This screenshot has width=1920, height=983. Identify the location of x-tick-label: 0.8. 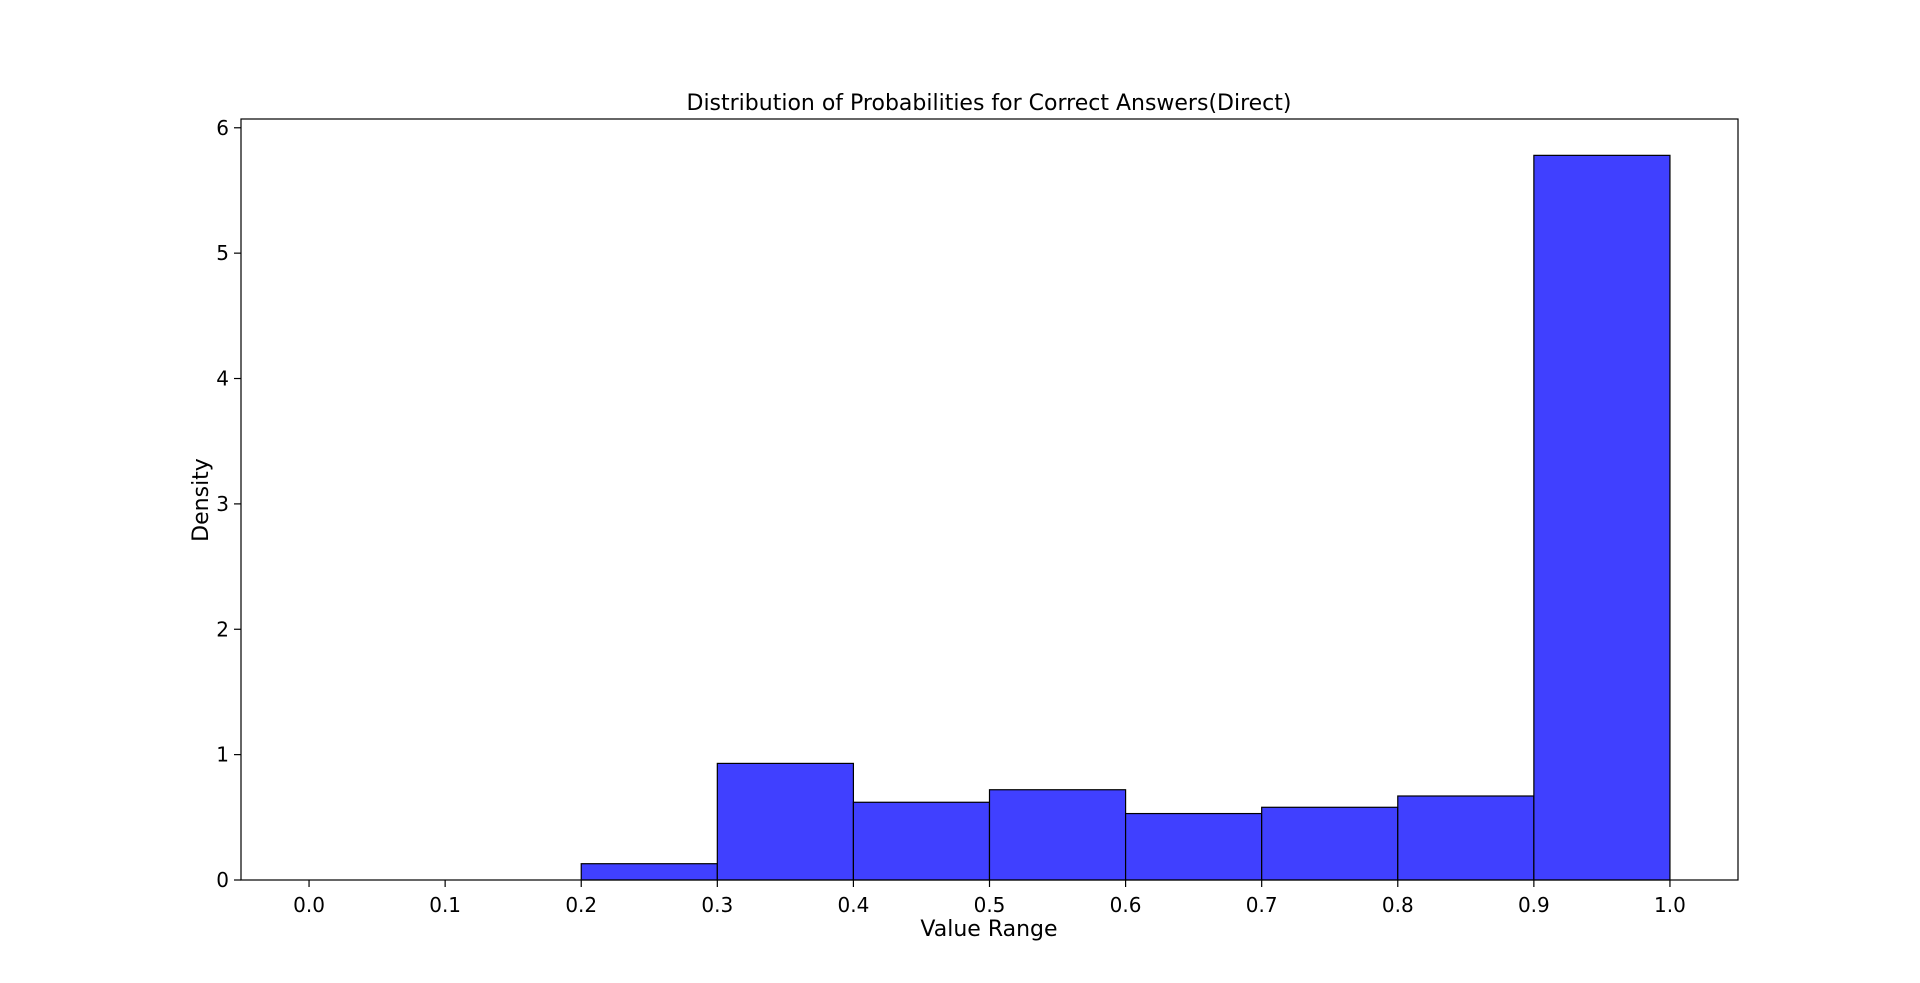
(1398, 905).